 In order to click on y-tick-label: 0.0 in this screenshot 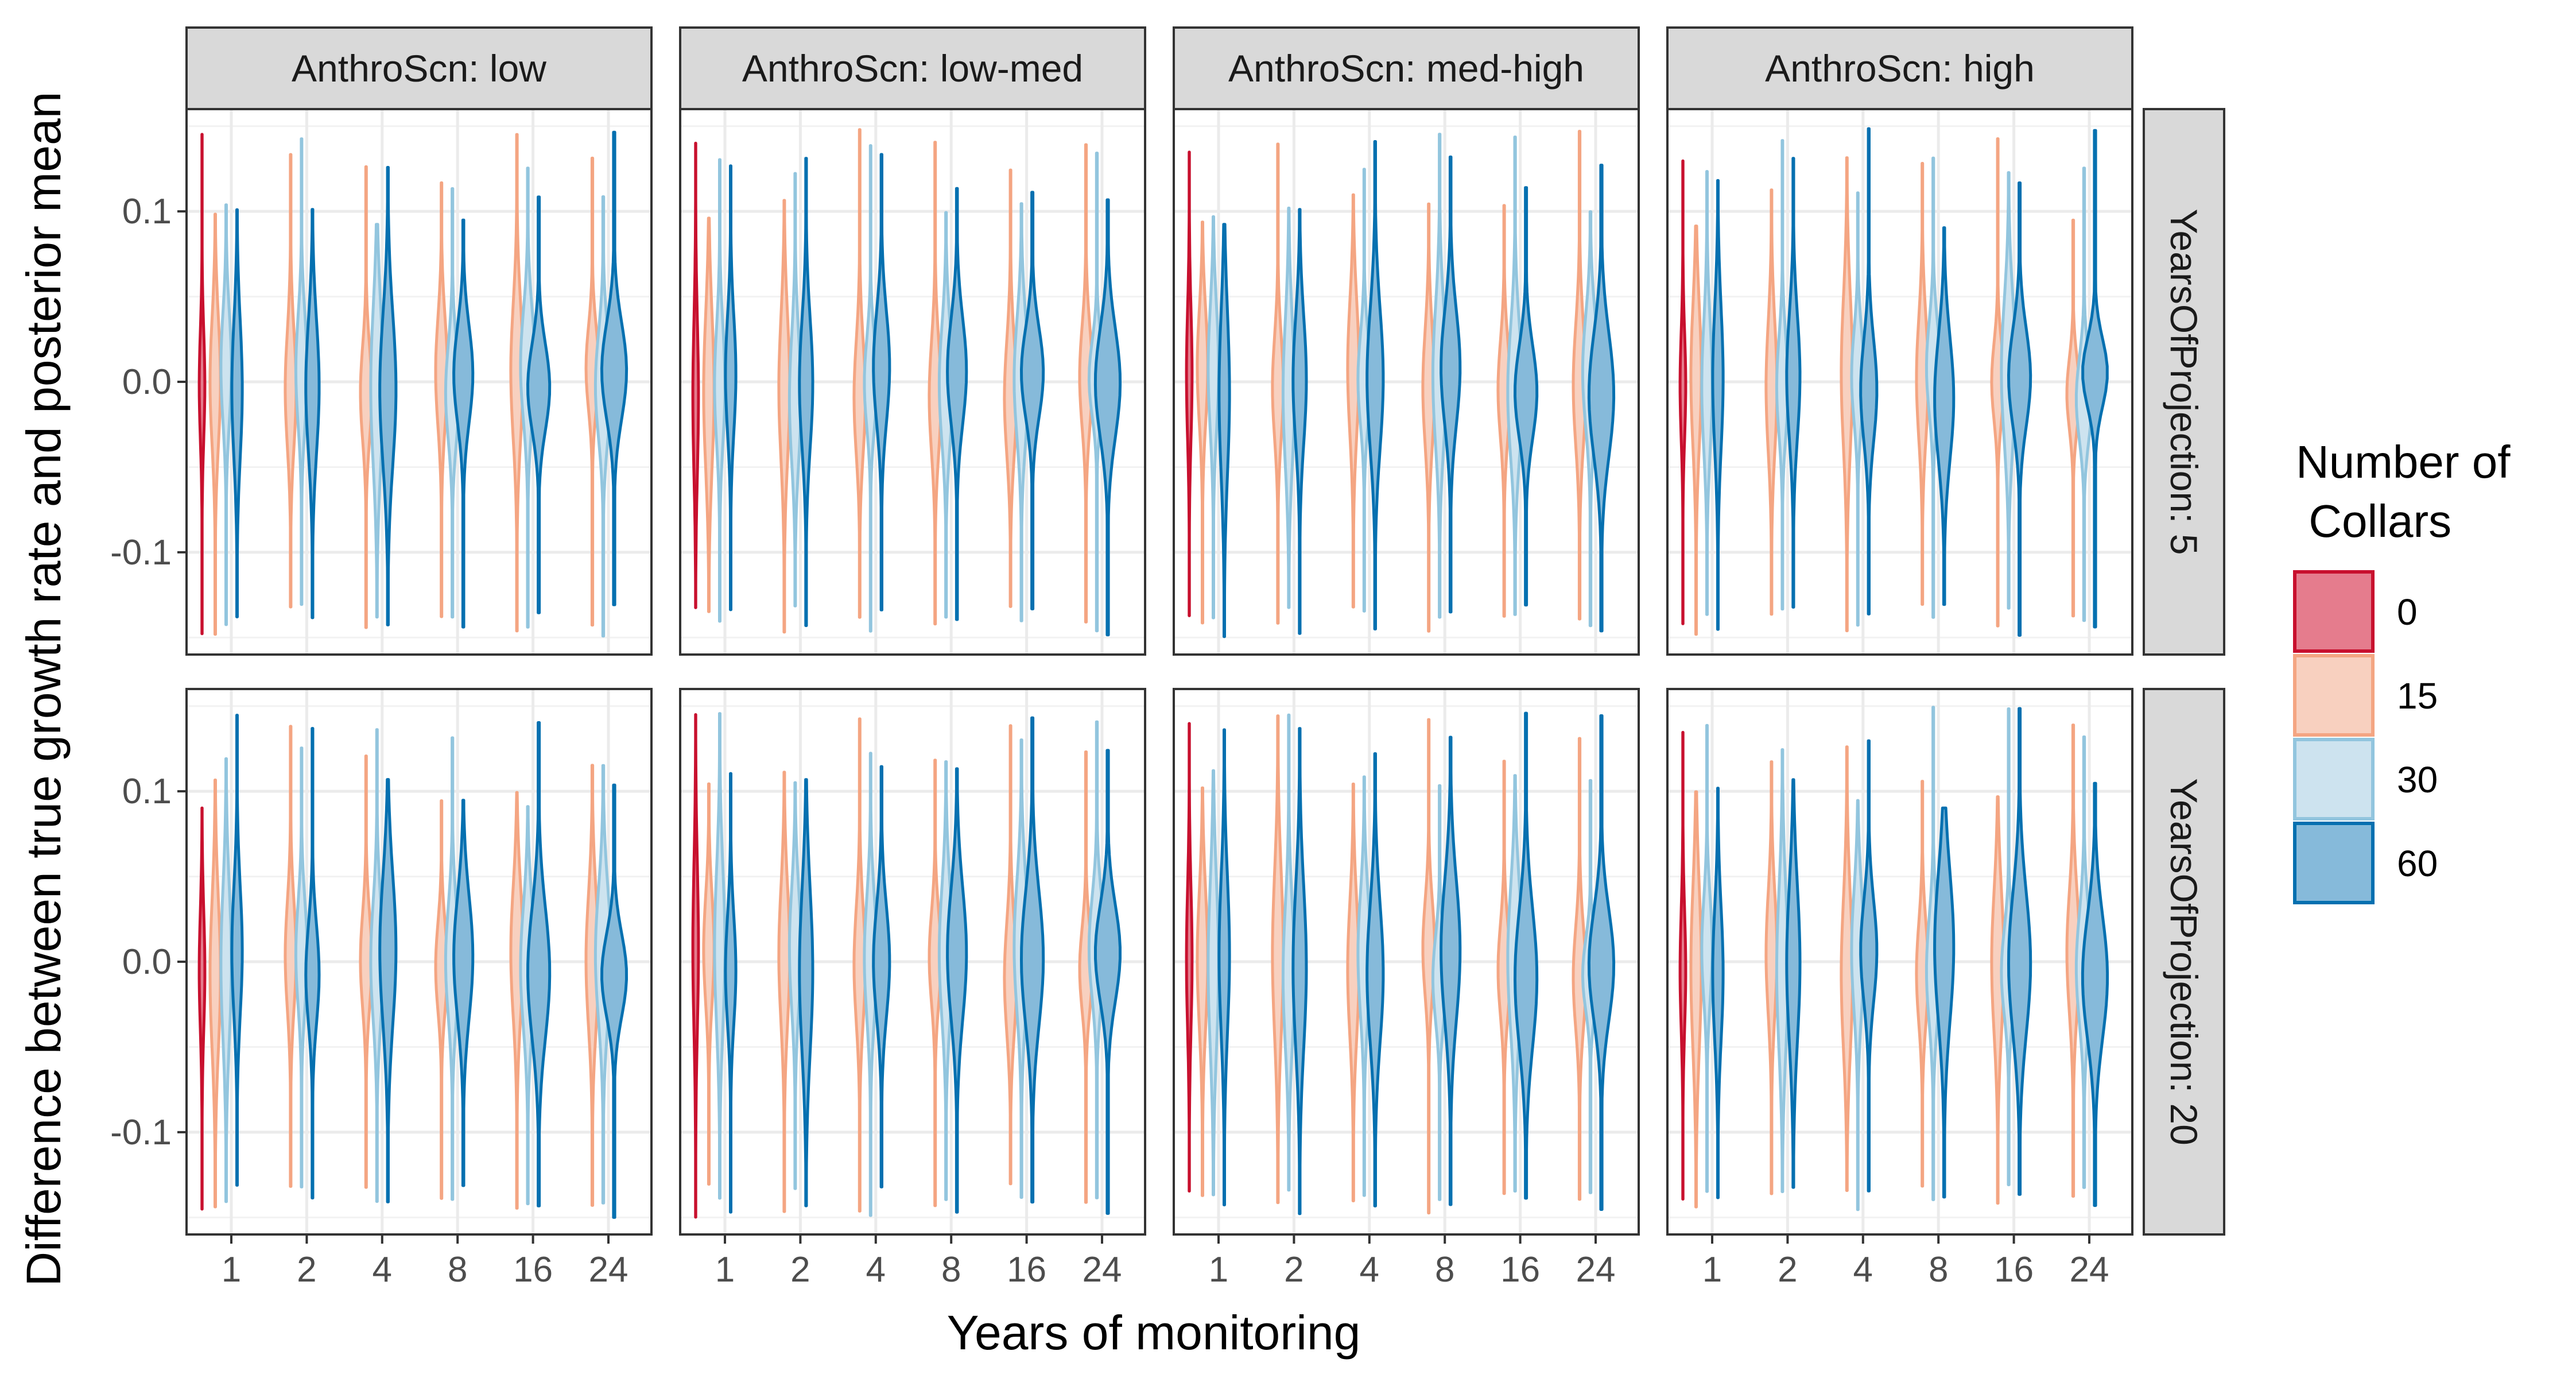, I will do `click(147, 962)`.